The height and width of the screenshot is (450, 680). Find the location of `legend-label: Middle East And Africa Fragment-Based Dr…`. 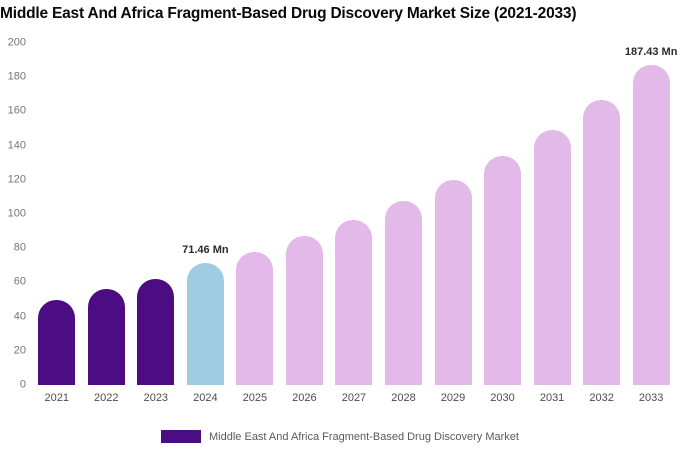

legend-label: Middle East And Africa Fragment-Based Dr… is located at coordinates (364, 436).